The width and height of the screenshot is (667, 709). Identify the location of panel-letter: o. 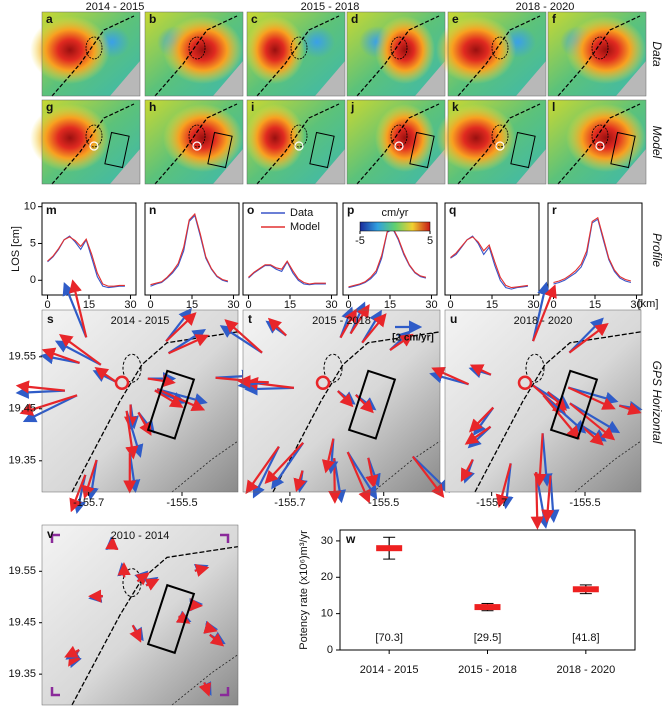
(250, 210).